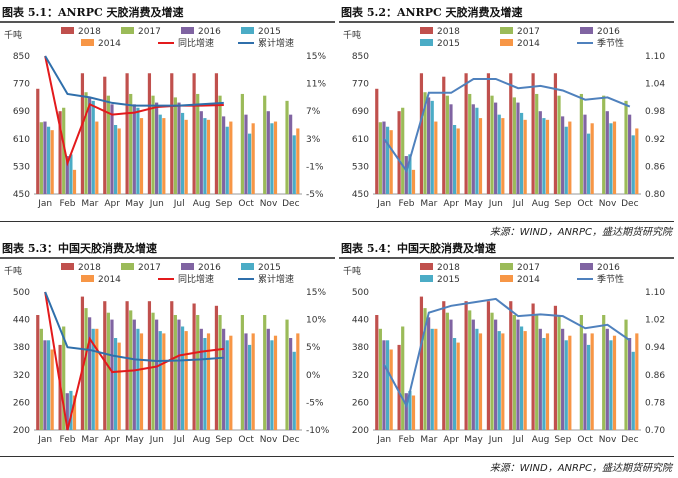 The image size is (678, 478). What do you see at coordinates (246, 440) in the screenshot?
I see `x-tick-label: Oct` at bounding box center [246, 440].